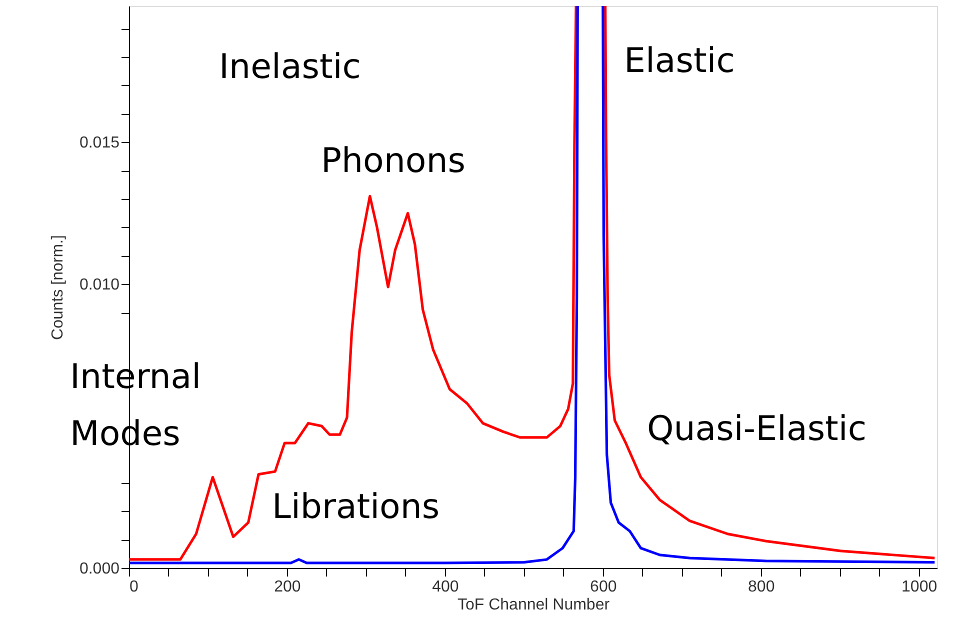 The width and height of the screenshot is (963, 621). I want to click on x-axis-title: ToF Channel Number, so click(533, 605).